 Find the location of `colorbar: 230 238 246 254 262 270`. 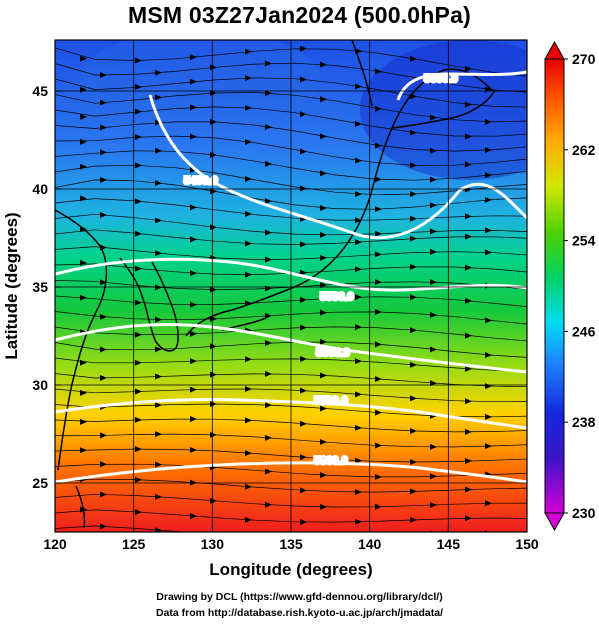

colorbar: 230 238 246 254 262 270 is located at coordinates (570, 286).